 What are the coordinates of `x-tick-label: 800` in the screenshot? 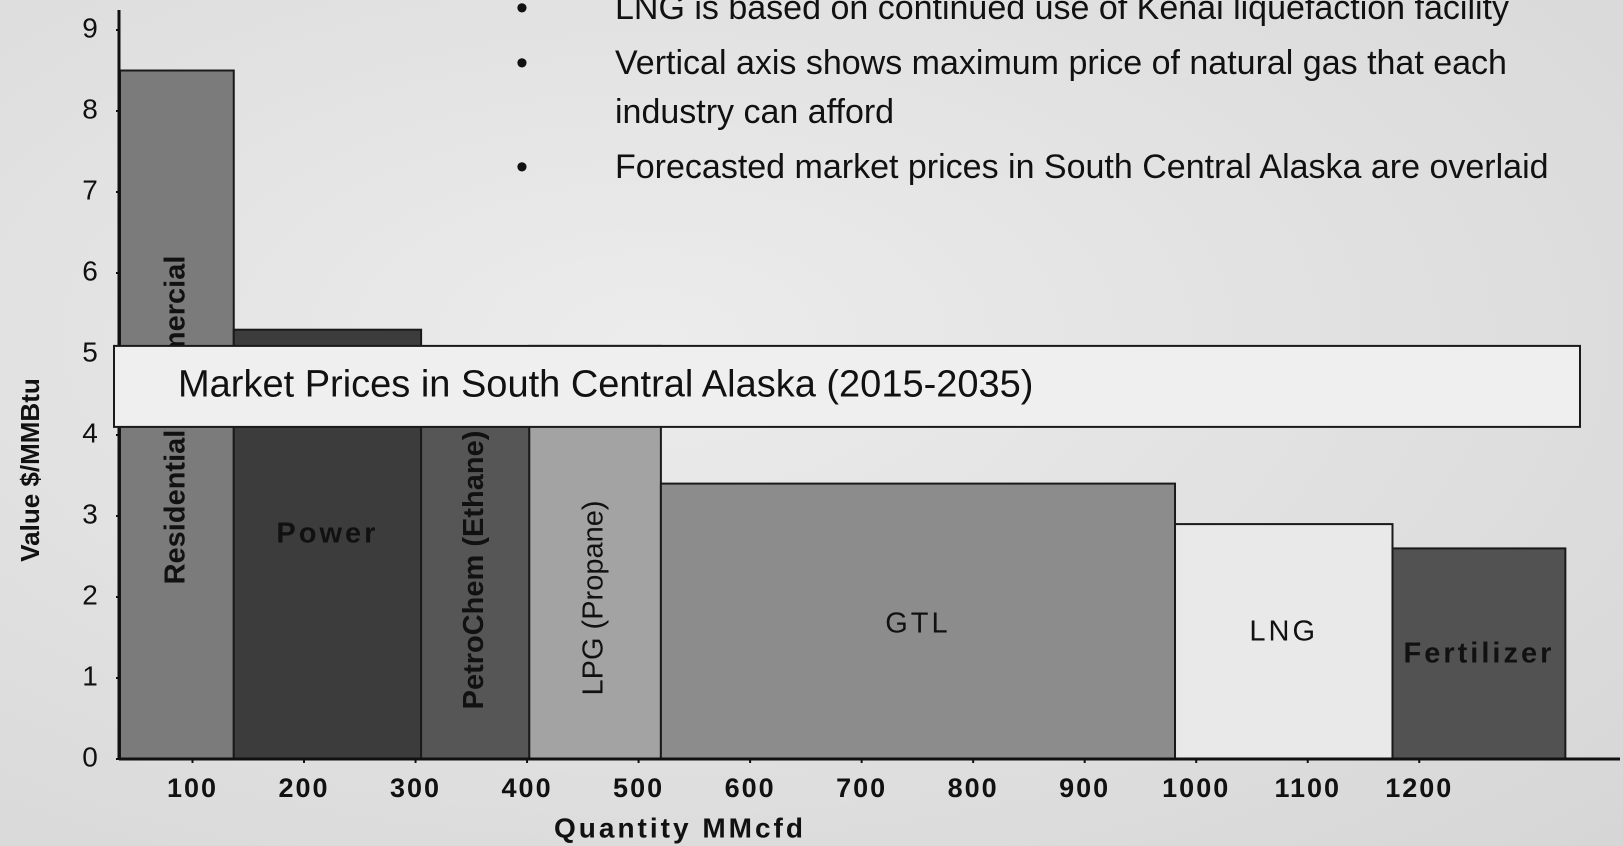 It's located at (973, 788).